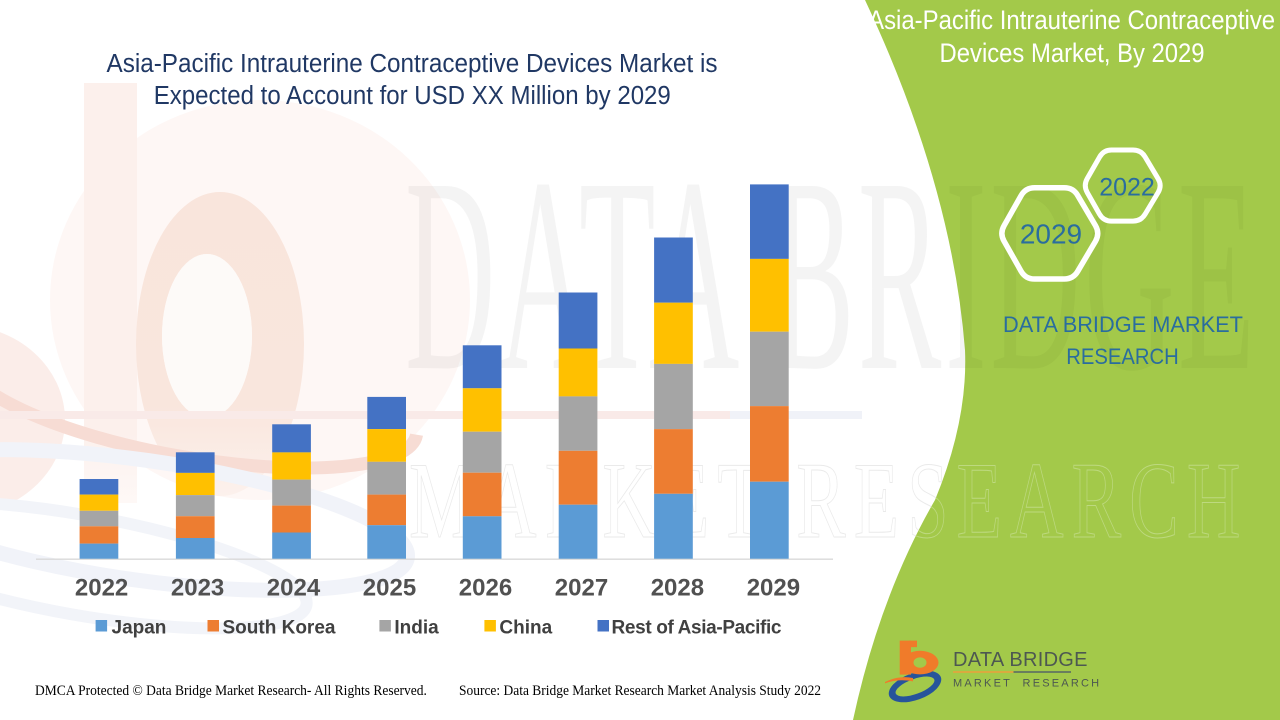 This screenshot has height=720, width=1280. I want to click on svg-text: 2027, so click(581, 588).